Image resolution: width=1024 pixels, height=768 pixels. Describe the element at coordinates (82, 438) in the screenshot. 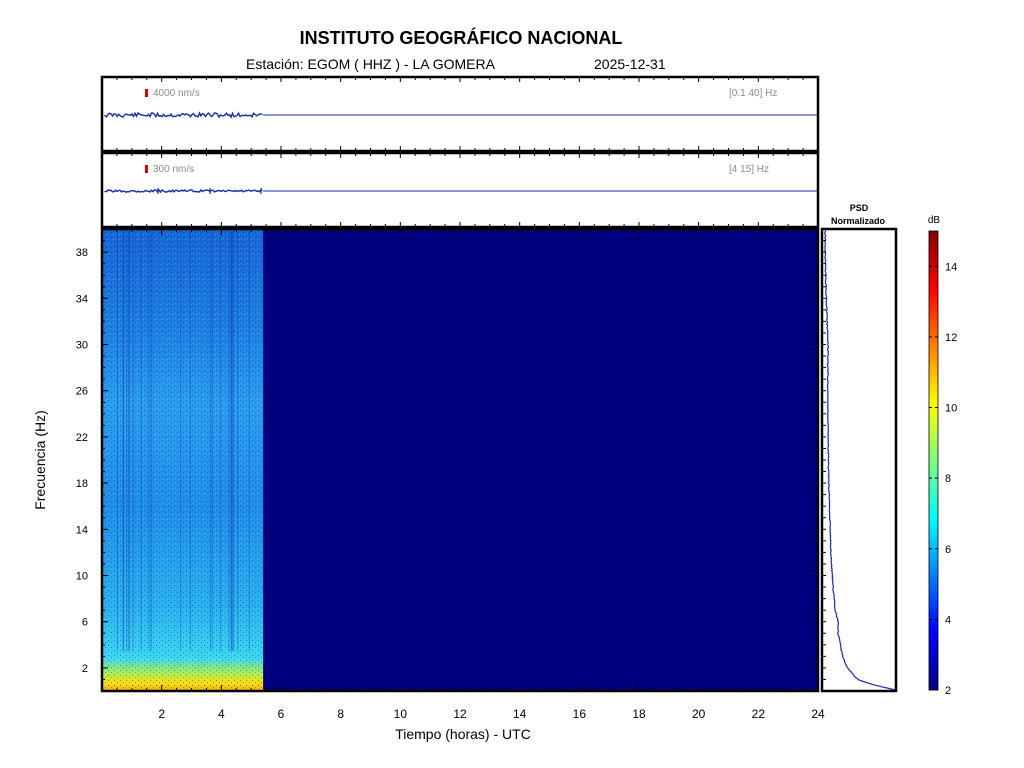

I see `y-tick-label: 22` at that location.